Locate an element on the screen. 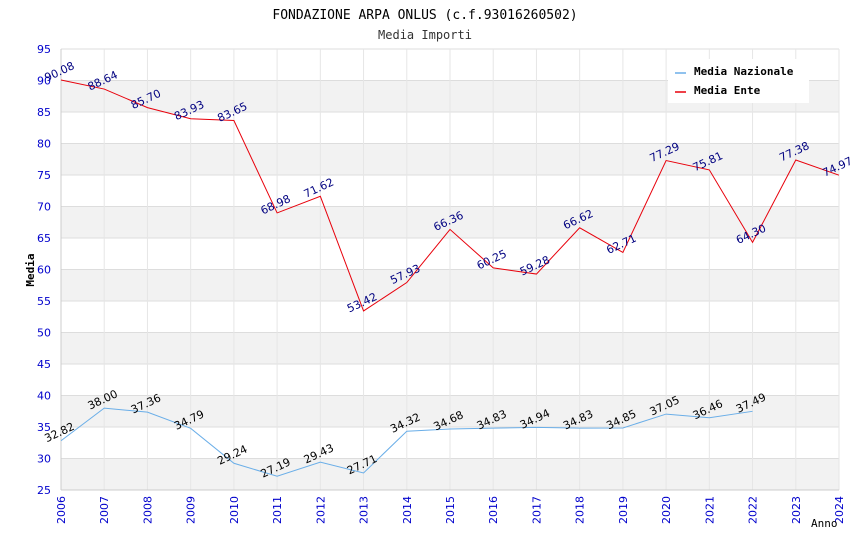 The height and width of the screenshot is (550, 850). x-tick-label: 2010 is located at coordinates (234, 510).